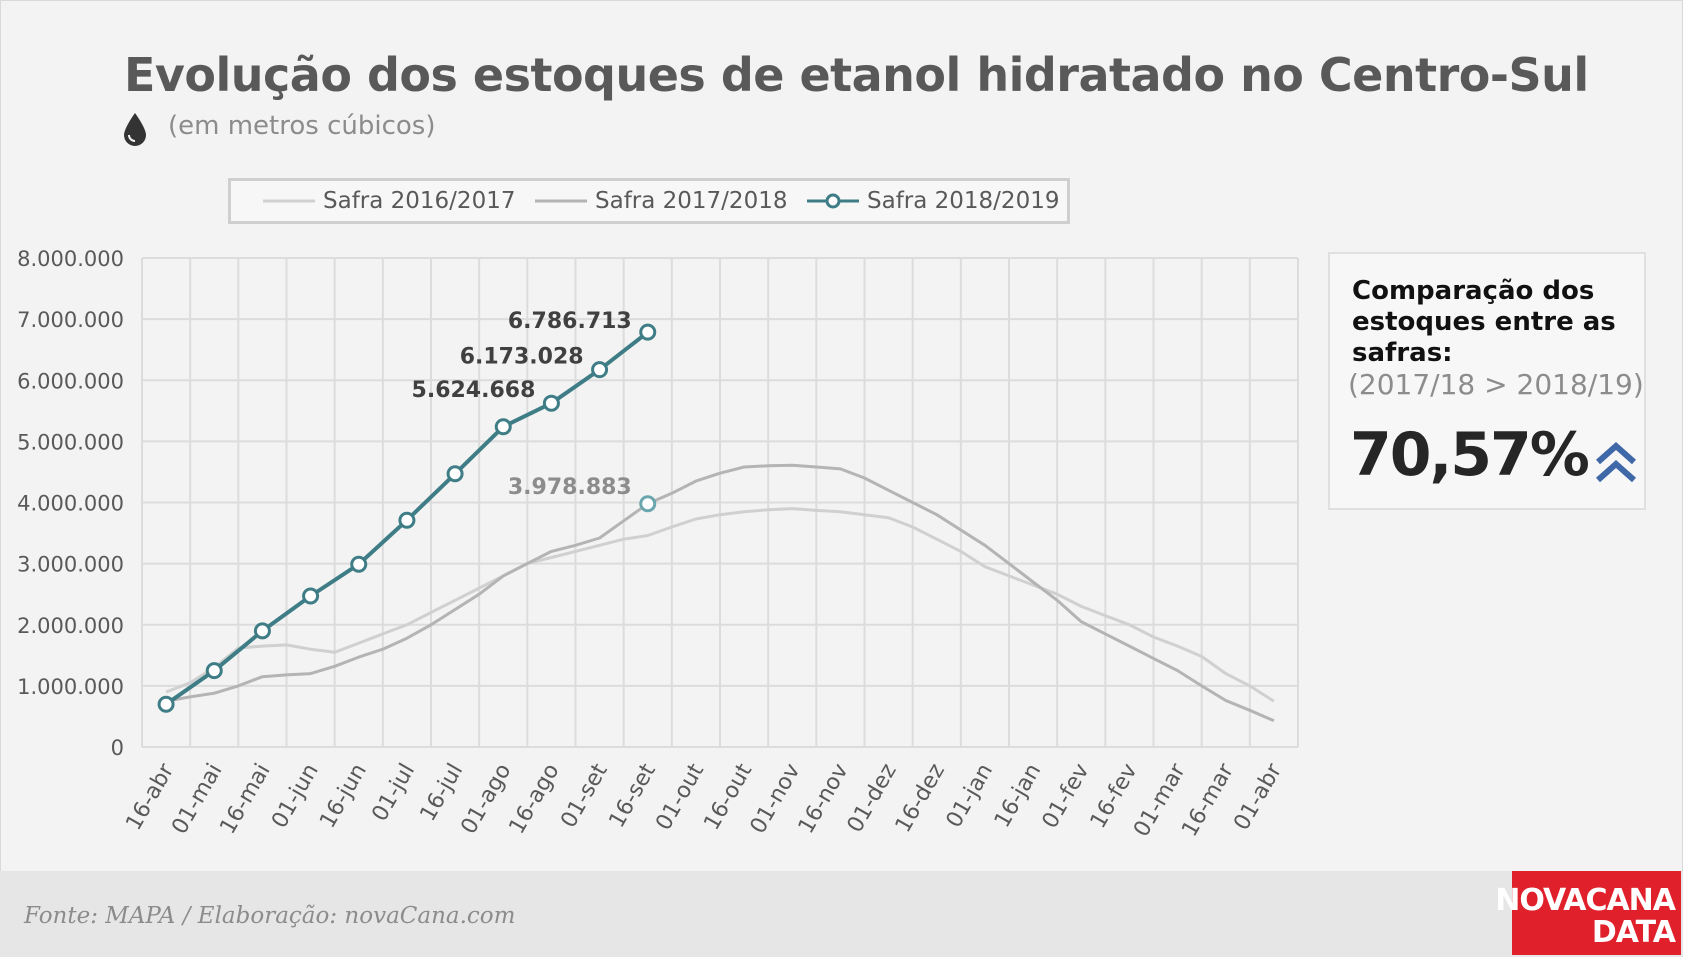  I want to click on legend-swatch-2016, so click(289, 201).